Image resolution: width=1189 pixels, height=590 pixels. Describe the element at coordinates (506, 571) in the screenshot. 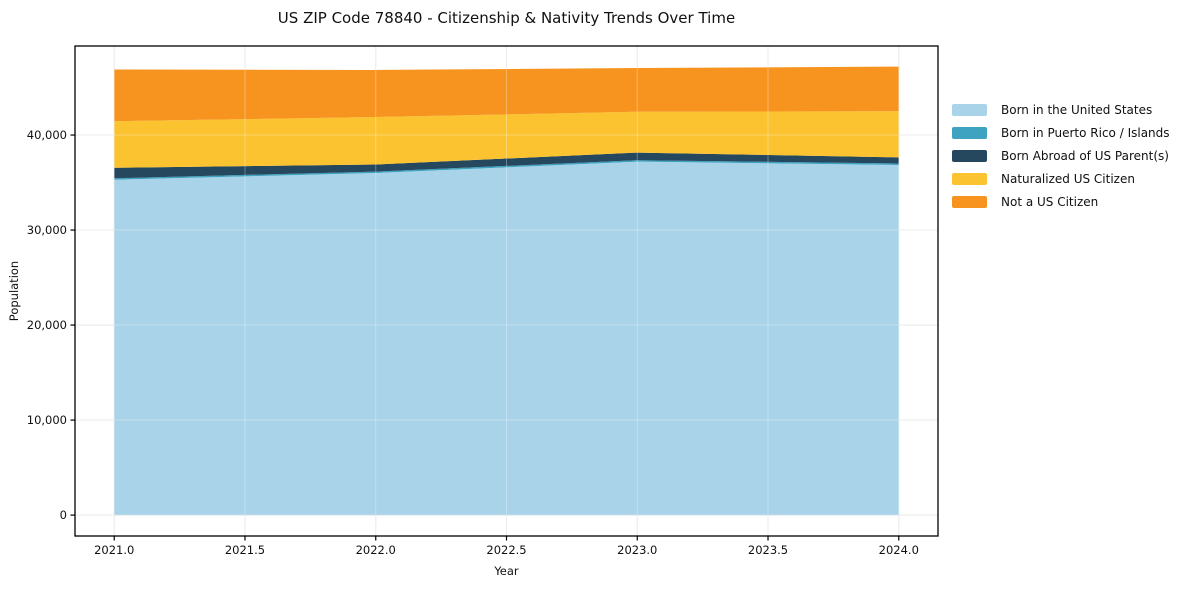

I see `x-axis-label: Year` at that location.